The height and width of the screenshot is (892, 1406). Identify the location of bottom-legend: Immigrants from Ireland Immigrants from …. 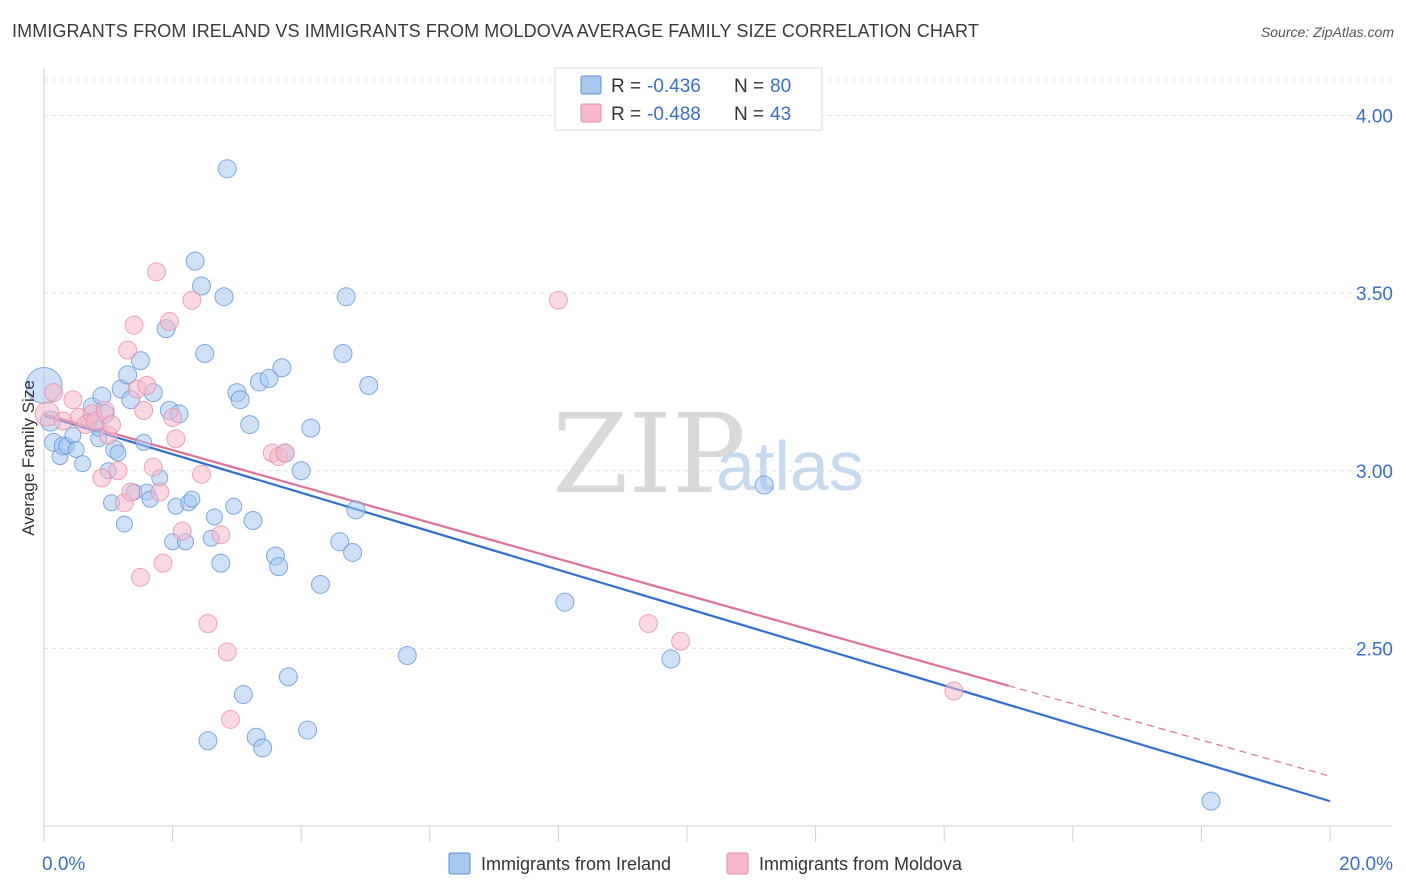
(705, 863).